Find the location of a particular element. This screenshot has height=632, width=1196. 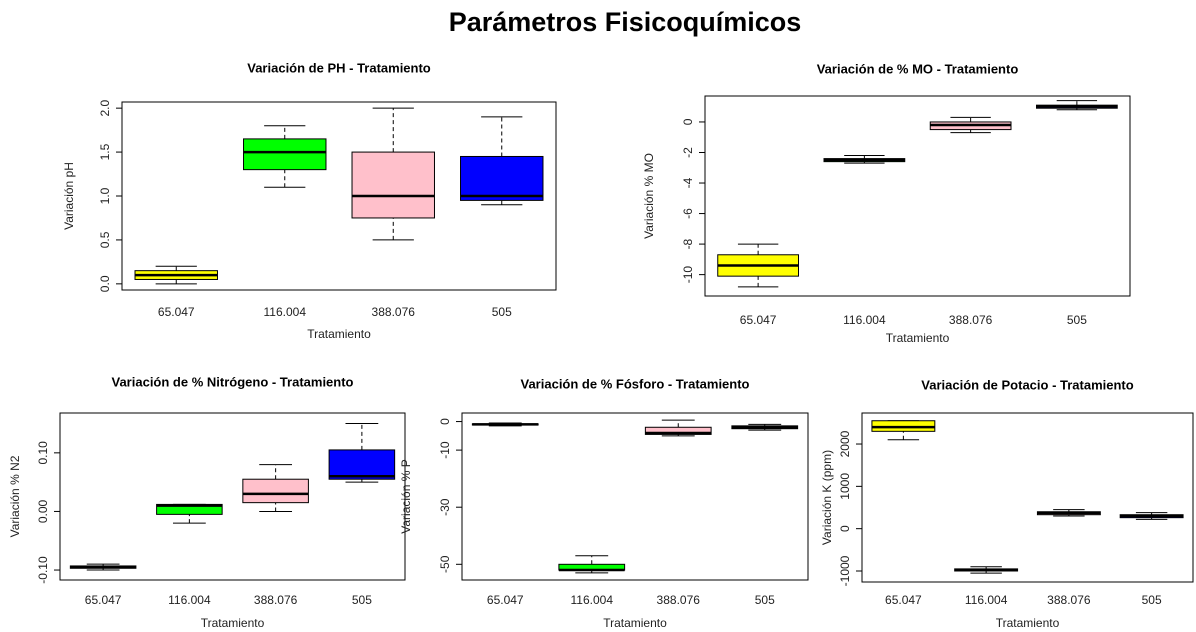

y-tick-label: 1000 is located at coordinates (845, 486).